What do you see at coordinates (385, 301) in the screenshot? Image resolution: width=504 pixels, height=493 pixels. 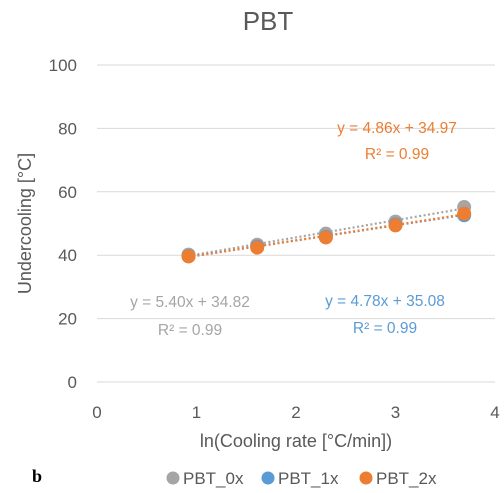 I see `trendline-equation: y = 4.78x + 35.08` at bounding box center [385, 301].